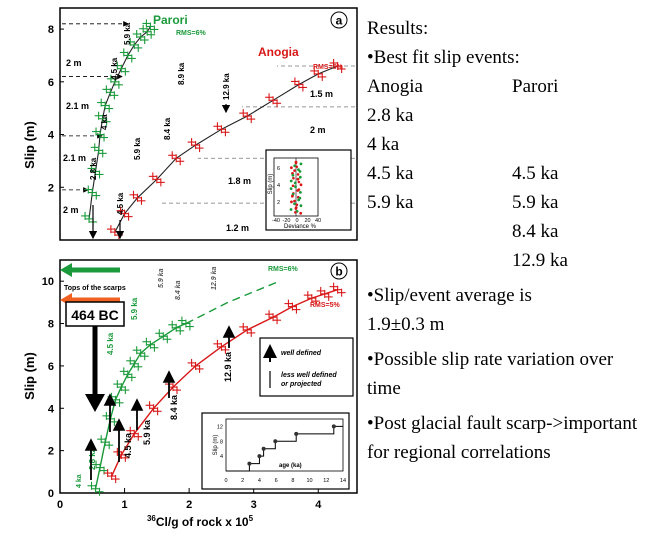  Describe the element at coordinates (390, 202) in the screenshot. I see `cell-anogia: 5.9 ka` at that location.